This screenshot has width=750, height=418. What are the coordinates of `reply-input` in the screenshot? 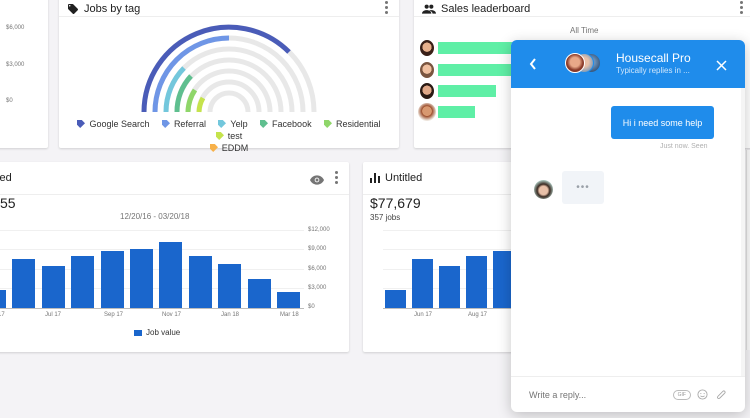 It's located at (601, 394).